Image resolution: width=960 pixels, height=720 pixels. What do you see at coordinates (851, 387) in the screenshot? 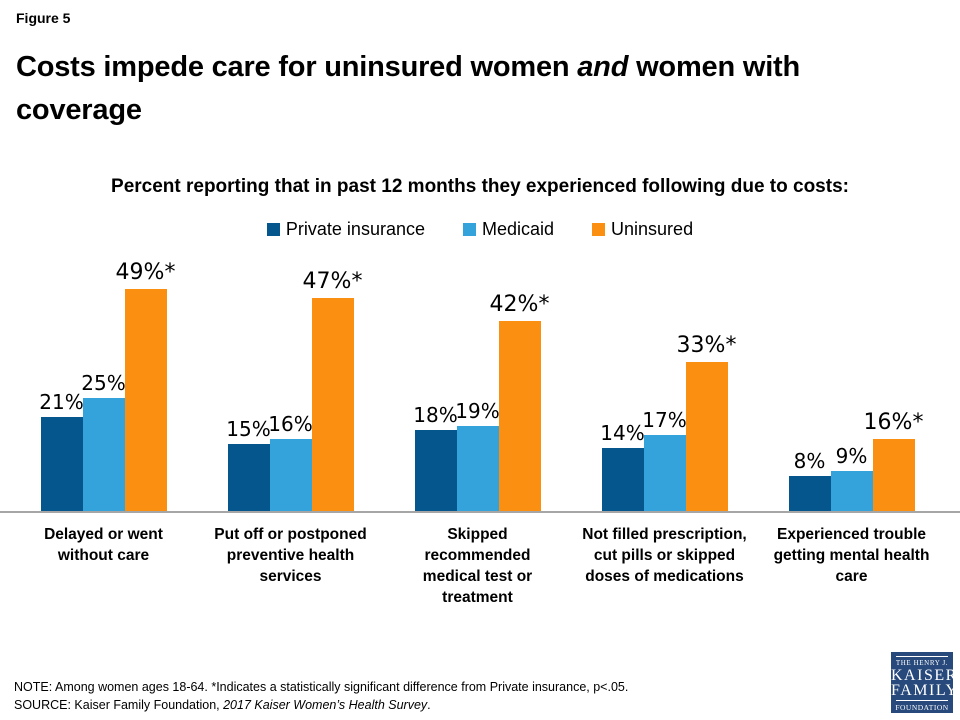
I see `bar-group-5: 8% 9% 16%*` at bounding box center [851, 387].